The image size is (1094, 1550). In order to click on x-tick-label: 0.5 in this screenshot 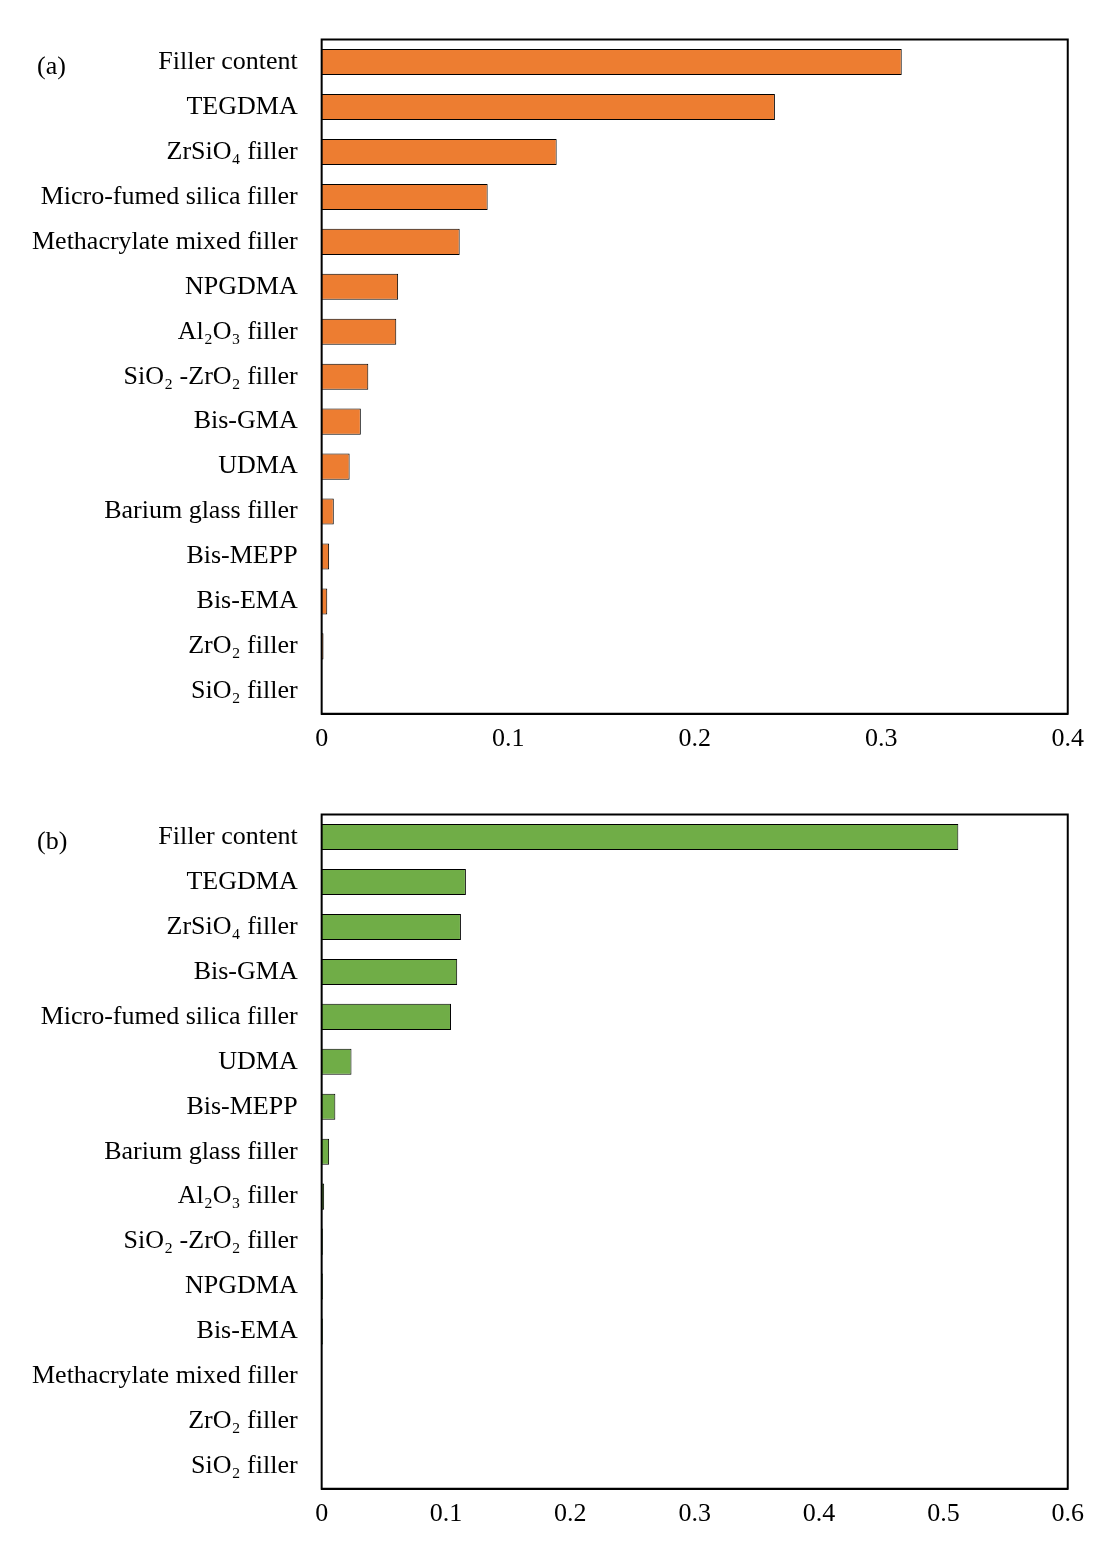, I will do `click(943, 1513)`.